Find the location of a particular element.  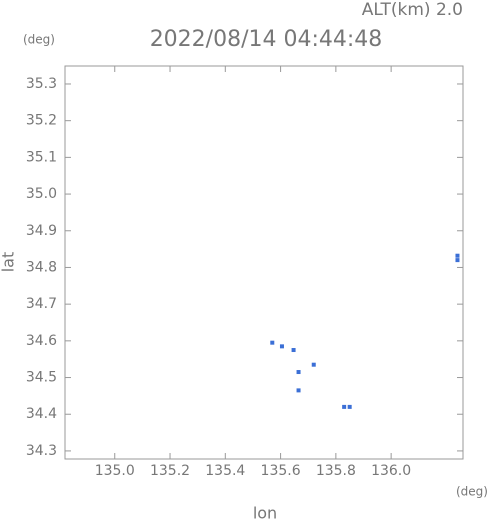

y-tick-label: 34.3 is located at coordinates (41, 451).